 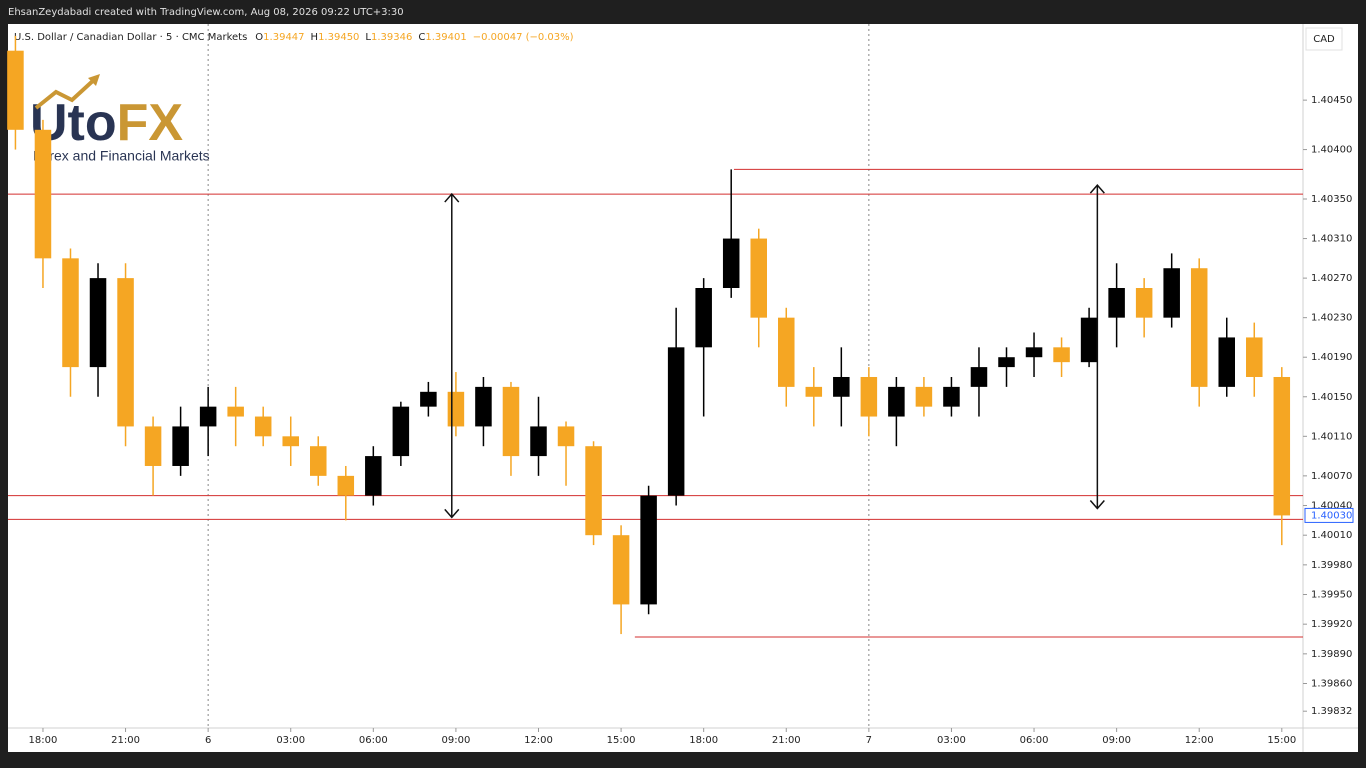 I want to click on y-tick-label: 1.39920, so click(x=1331, y=624).